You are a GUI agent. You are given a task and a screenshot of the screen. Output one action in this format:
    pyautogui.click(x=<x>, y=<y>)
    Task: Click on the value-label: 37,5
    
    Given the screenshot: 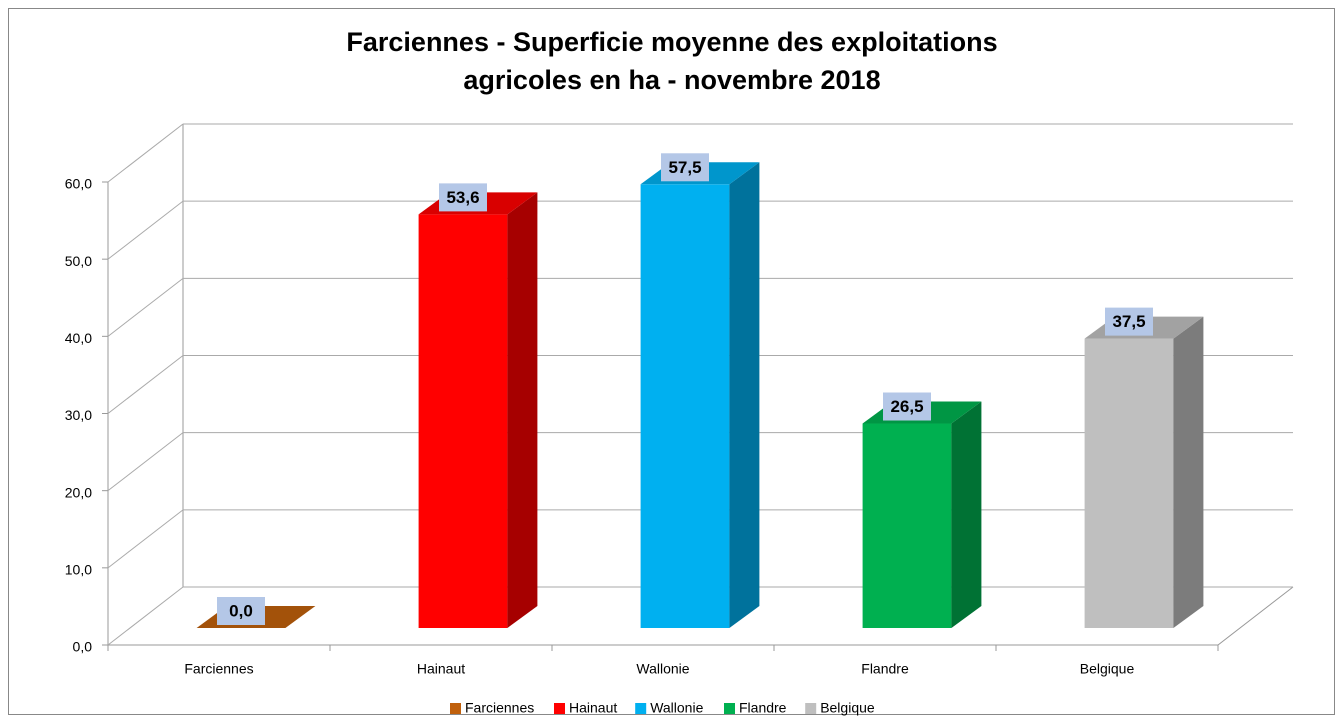 What is the action you would take?
    pyautogui.click(x=1128, y=321)
    